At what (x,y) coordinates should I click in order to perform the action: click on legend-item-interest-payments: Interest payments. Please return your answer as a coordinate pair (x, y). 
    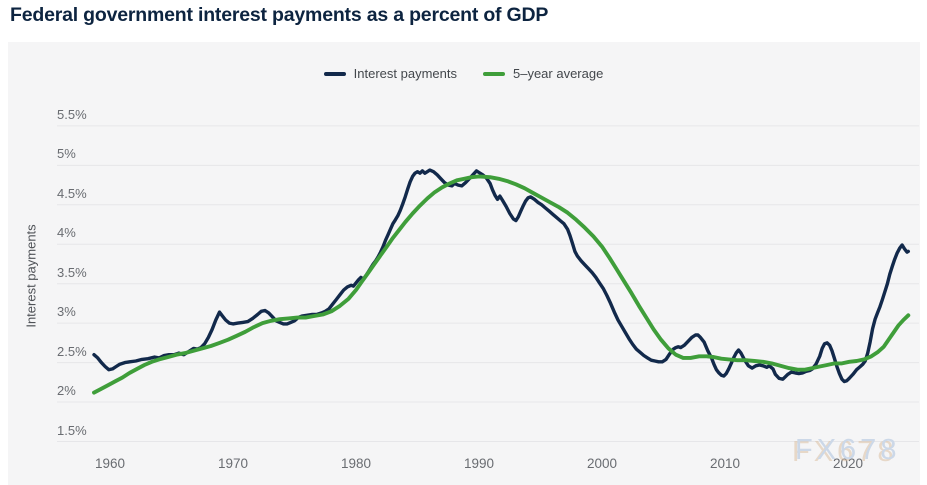
    Looking at the image, I should click on (390, 73).